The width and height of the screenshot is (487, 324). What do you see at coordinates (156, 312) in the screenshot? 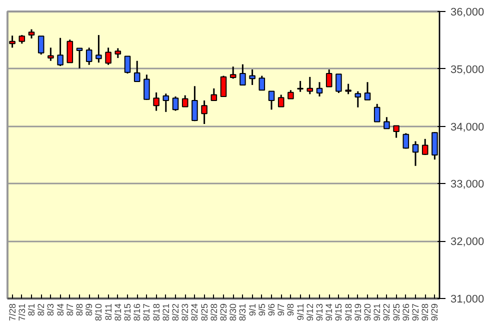
I see `x-tick-label: 8/18` at bounding box center [156, 312].